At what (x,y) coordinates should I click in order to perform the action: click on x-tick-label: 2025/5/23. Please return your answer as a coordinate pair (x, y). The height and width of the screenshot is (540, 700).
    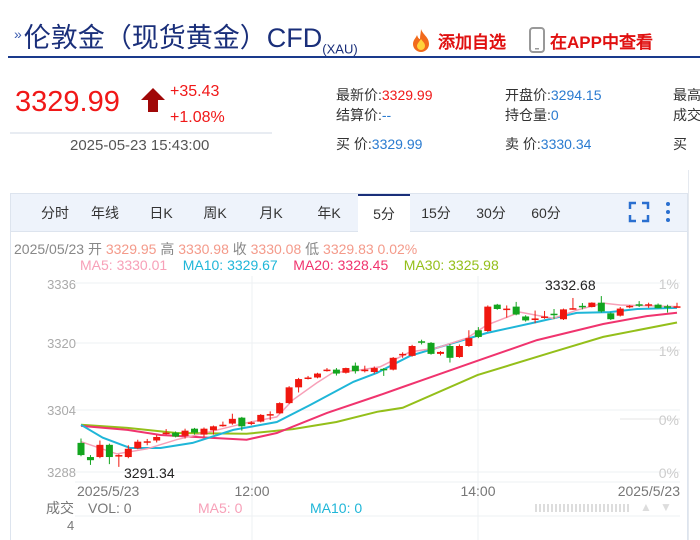
    Looking at the image, I should click on (108, 491).